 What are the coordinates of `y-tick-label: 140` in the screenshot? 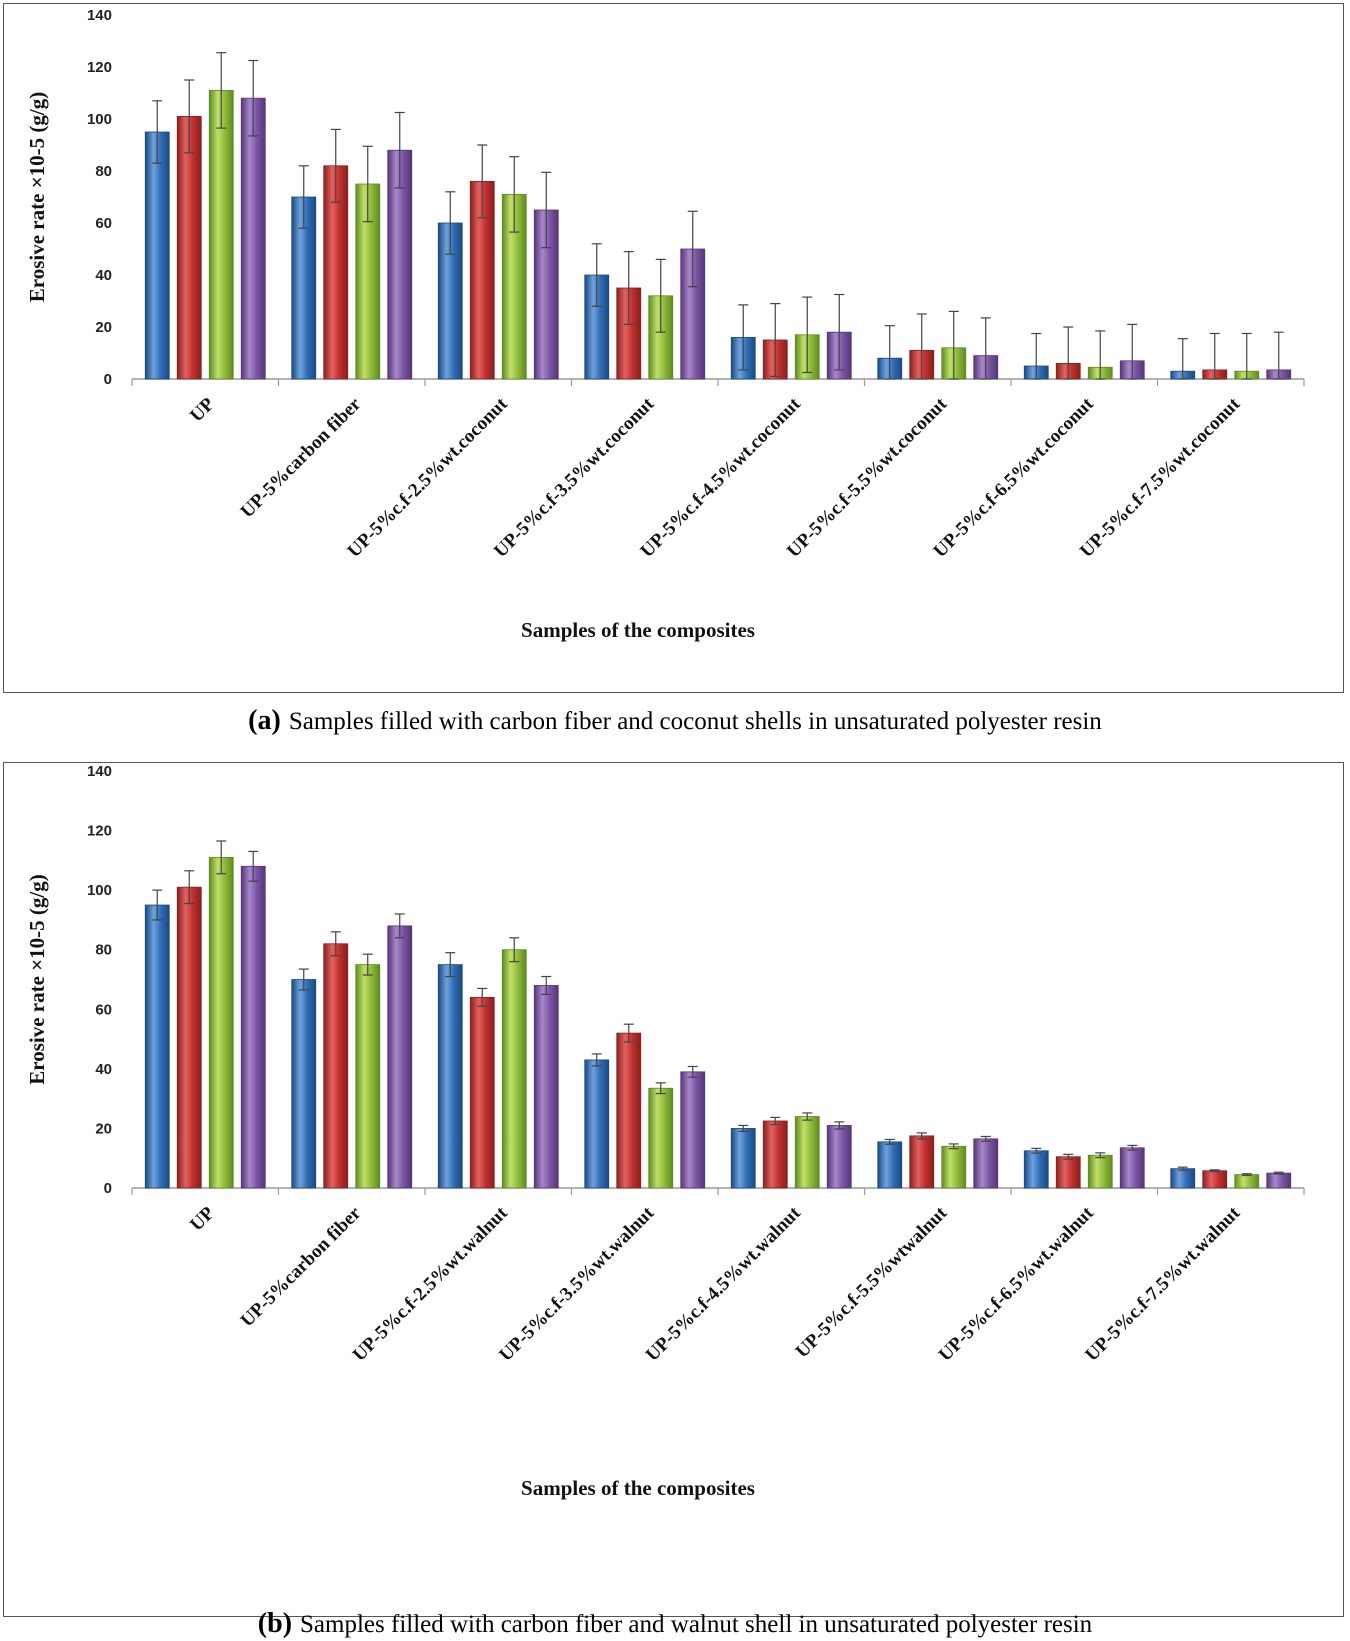 It's located at (99, 15).